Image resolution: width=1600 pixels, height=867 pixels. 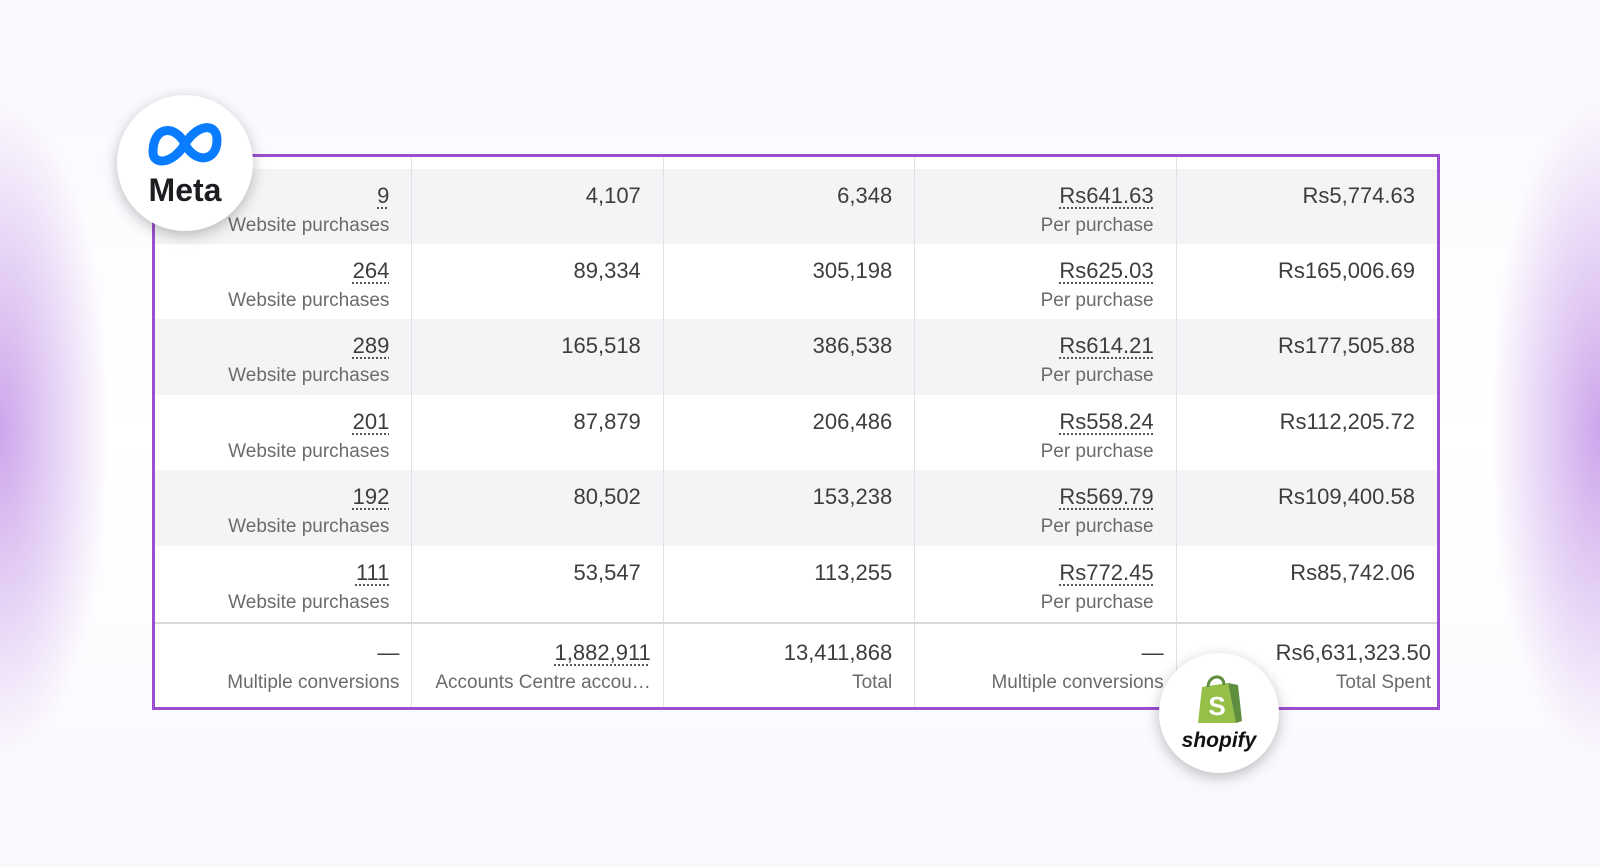 I want to click on cost-per-result-value: Rs569.79, so click(x=1106, y=496).